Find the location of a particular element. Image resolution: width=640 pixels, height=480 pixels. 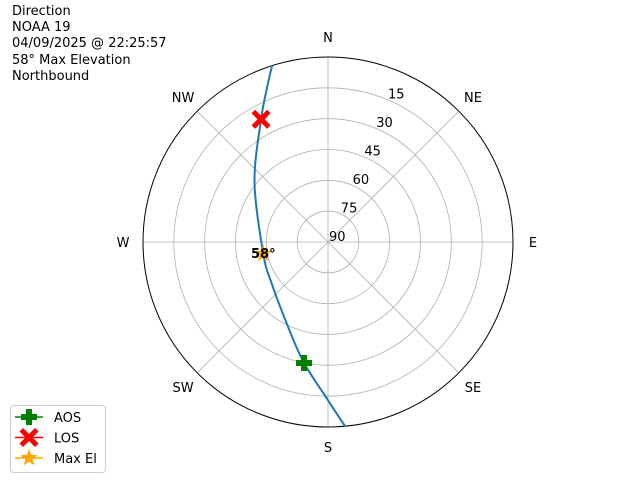

angular-tick-label: SW is located at coordinates (182, 388).